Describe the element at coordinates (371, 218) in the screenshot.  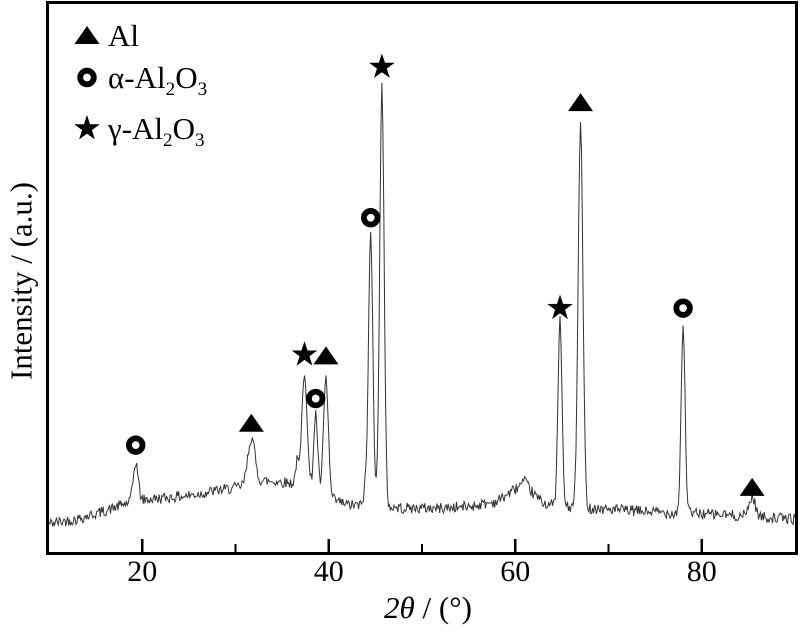
I see `peak-marker-alpha-Al2O3-44.5` at that location.